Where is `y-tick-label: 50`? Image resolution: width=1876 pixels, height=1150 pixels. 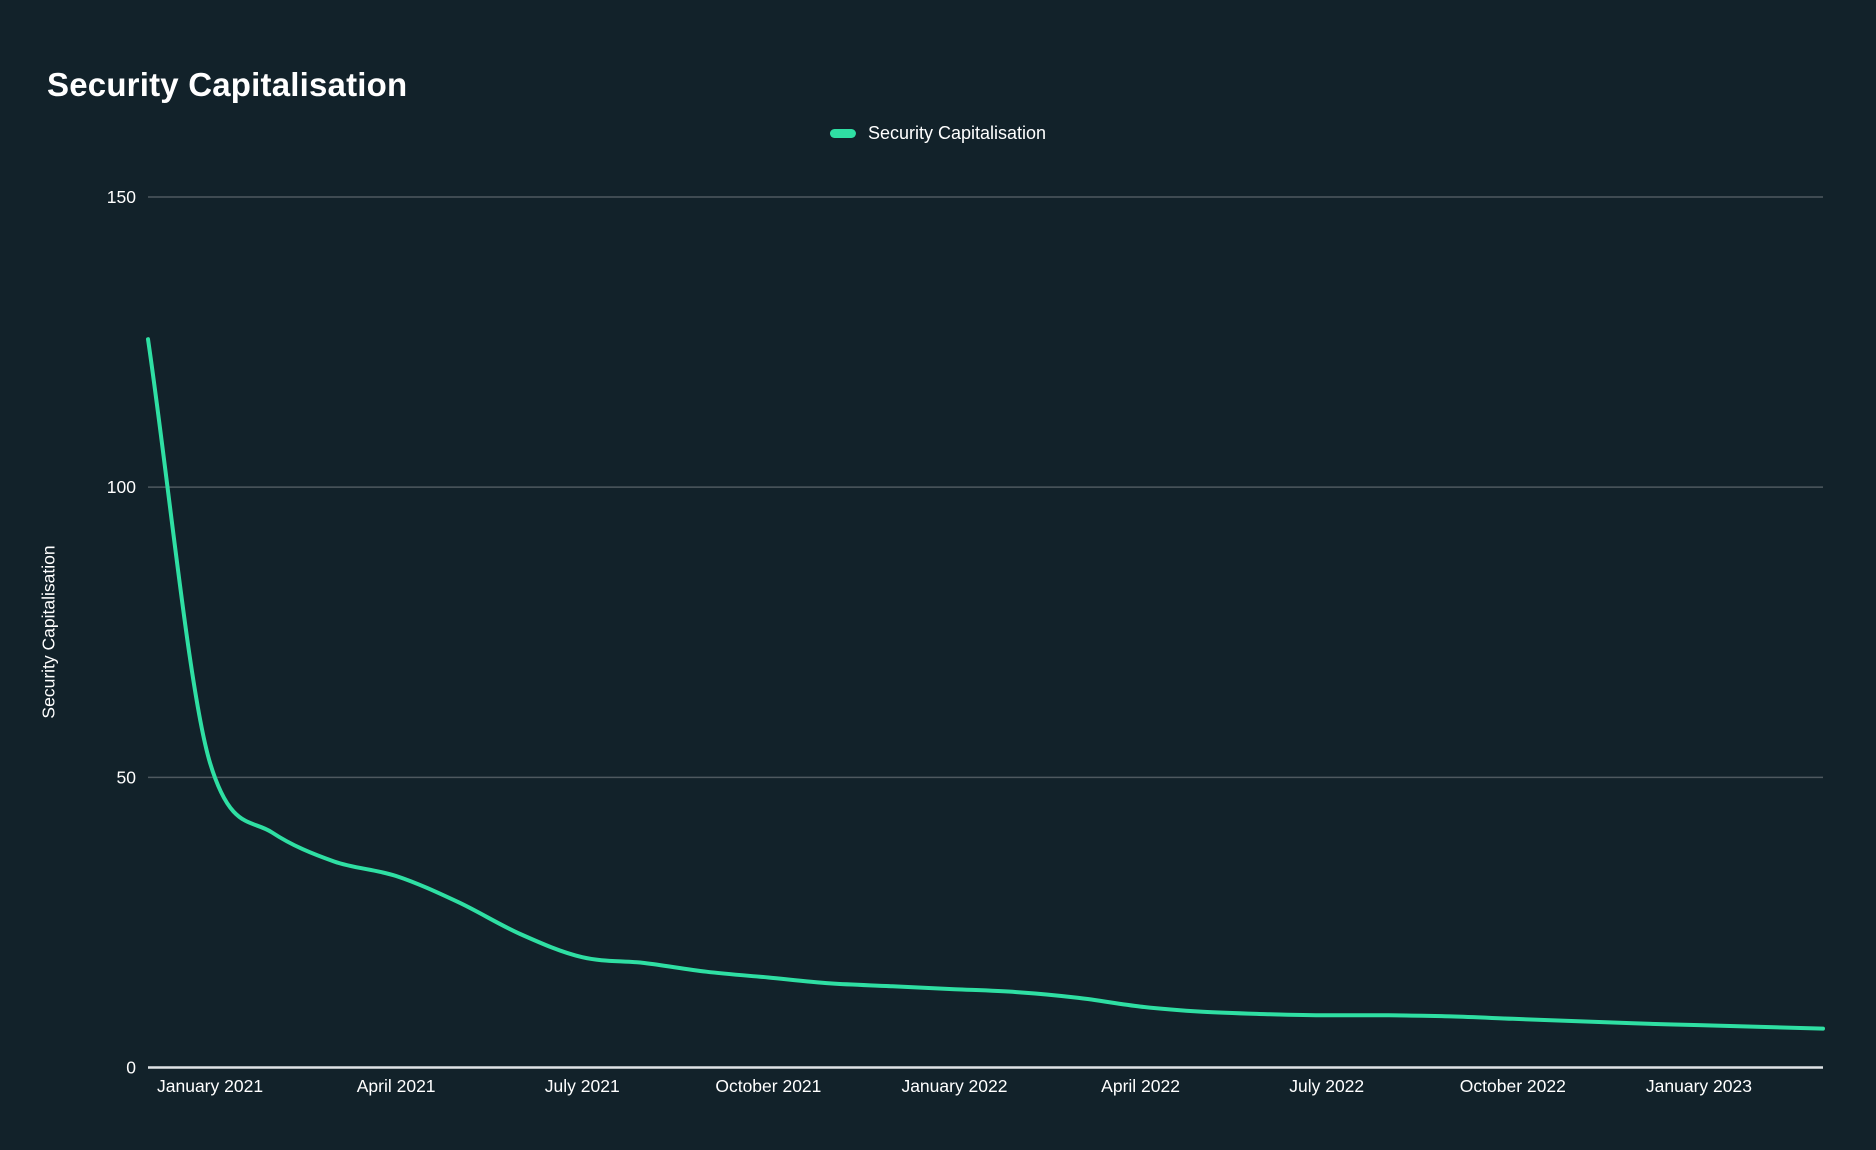
y-tick-label: 50 is located at coordinates (127, 777).